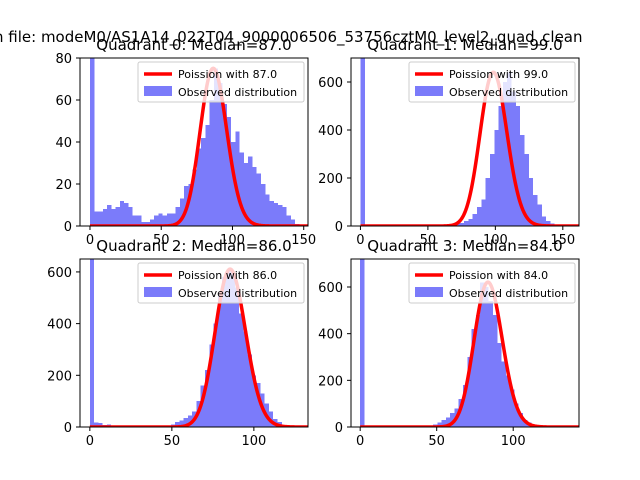  I want to click on panel-title: Quadrant 1: Median=99.0, so click(464, 45).